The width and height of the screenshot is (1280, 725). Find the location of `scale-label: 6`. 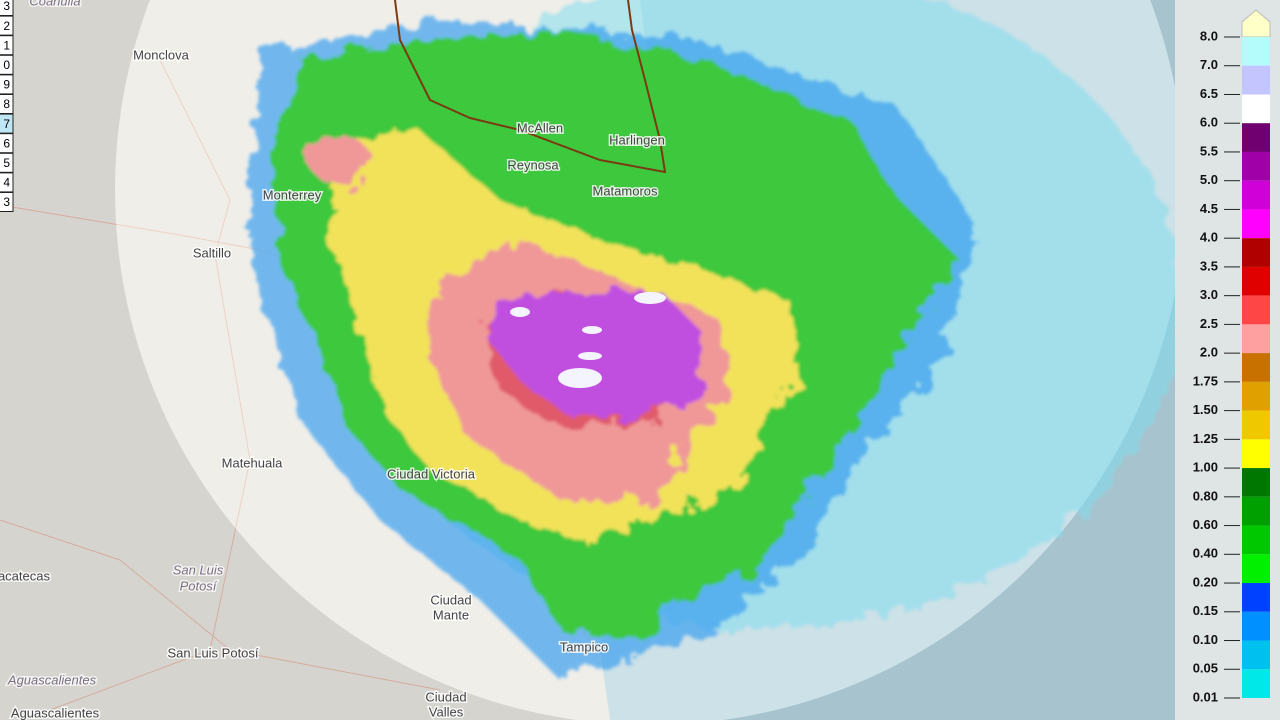

scale-label: 6 is located at coordinates (6, 143).